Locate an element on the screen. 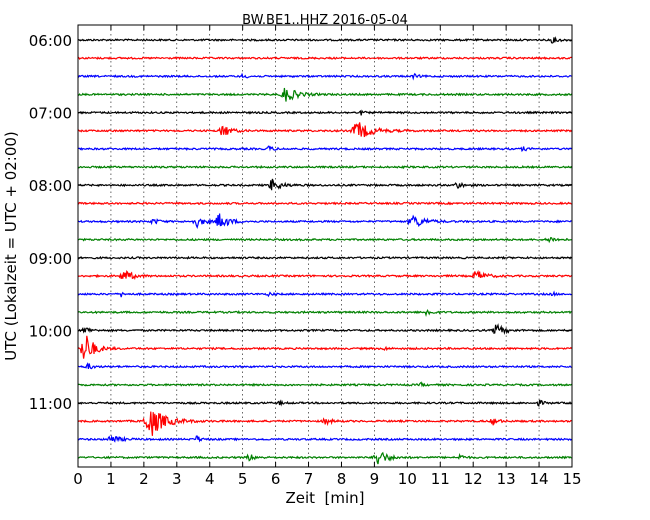 Image resolution: width=650 pixels, height=520 pixels. x-tick-label: 3 is located at coordinates (177, 479).